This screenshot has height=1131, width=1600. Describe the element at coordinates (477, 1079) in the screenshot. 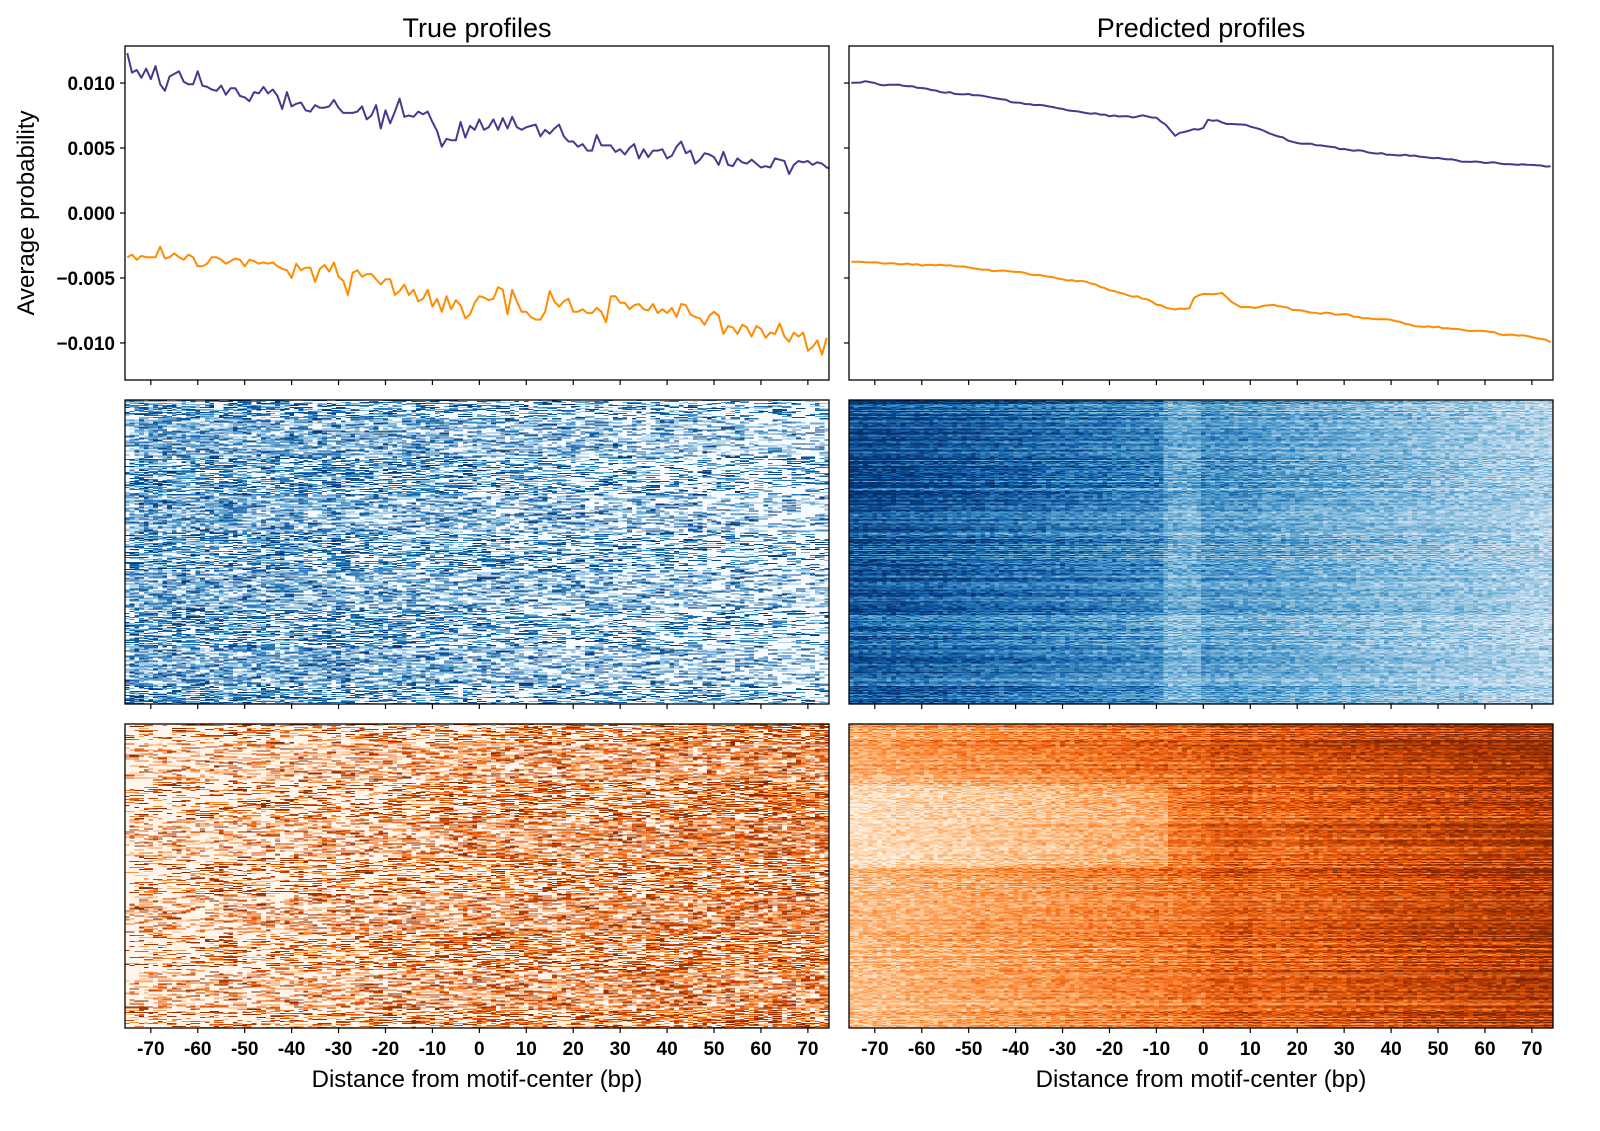

I see `x-axis-label-left: Distance from motif-center (bp)` at that location.